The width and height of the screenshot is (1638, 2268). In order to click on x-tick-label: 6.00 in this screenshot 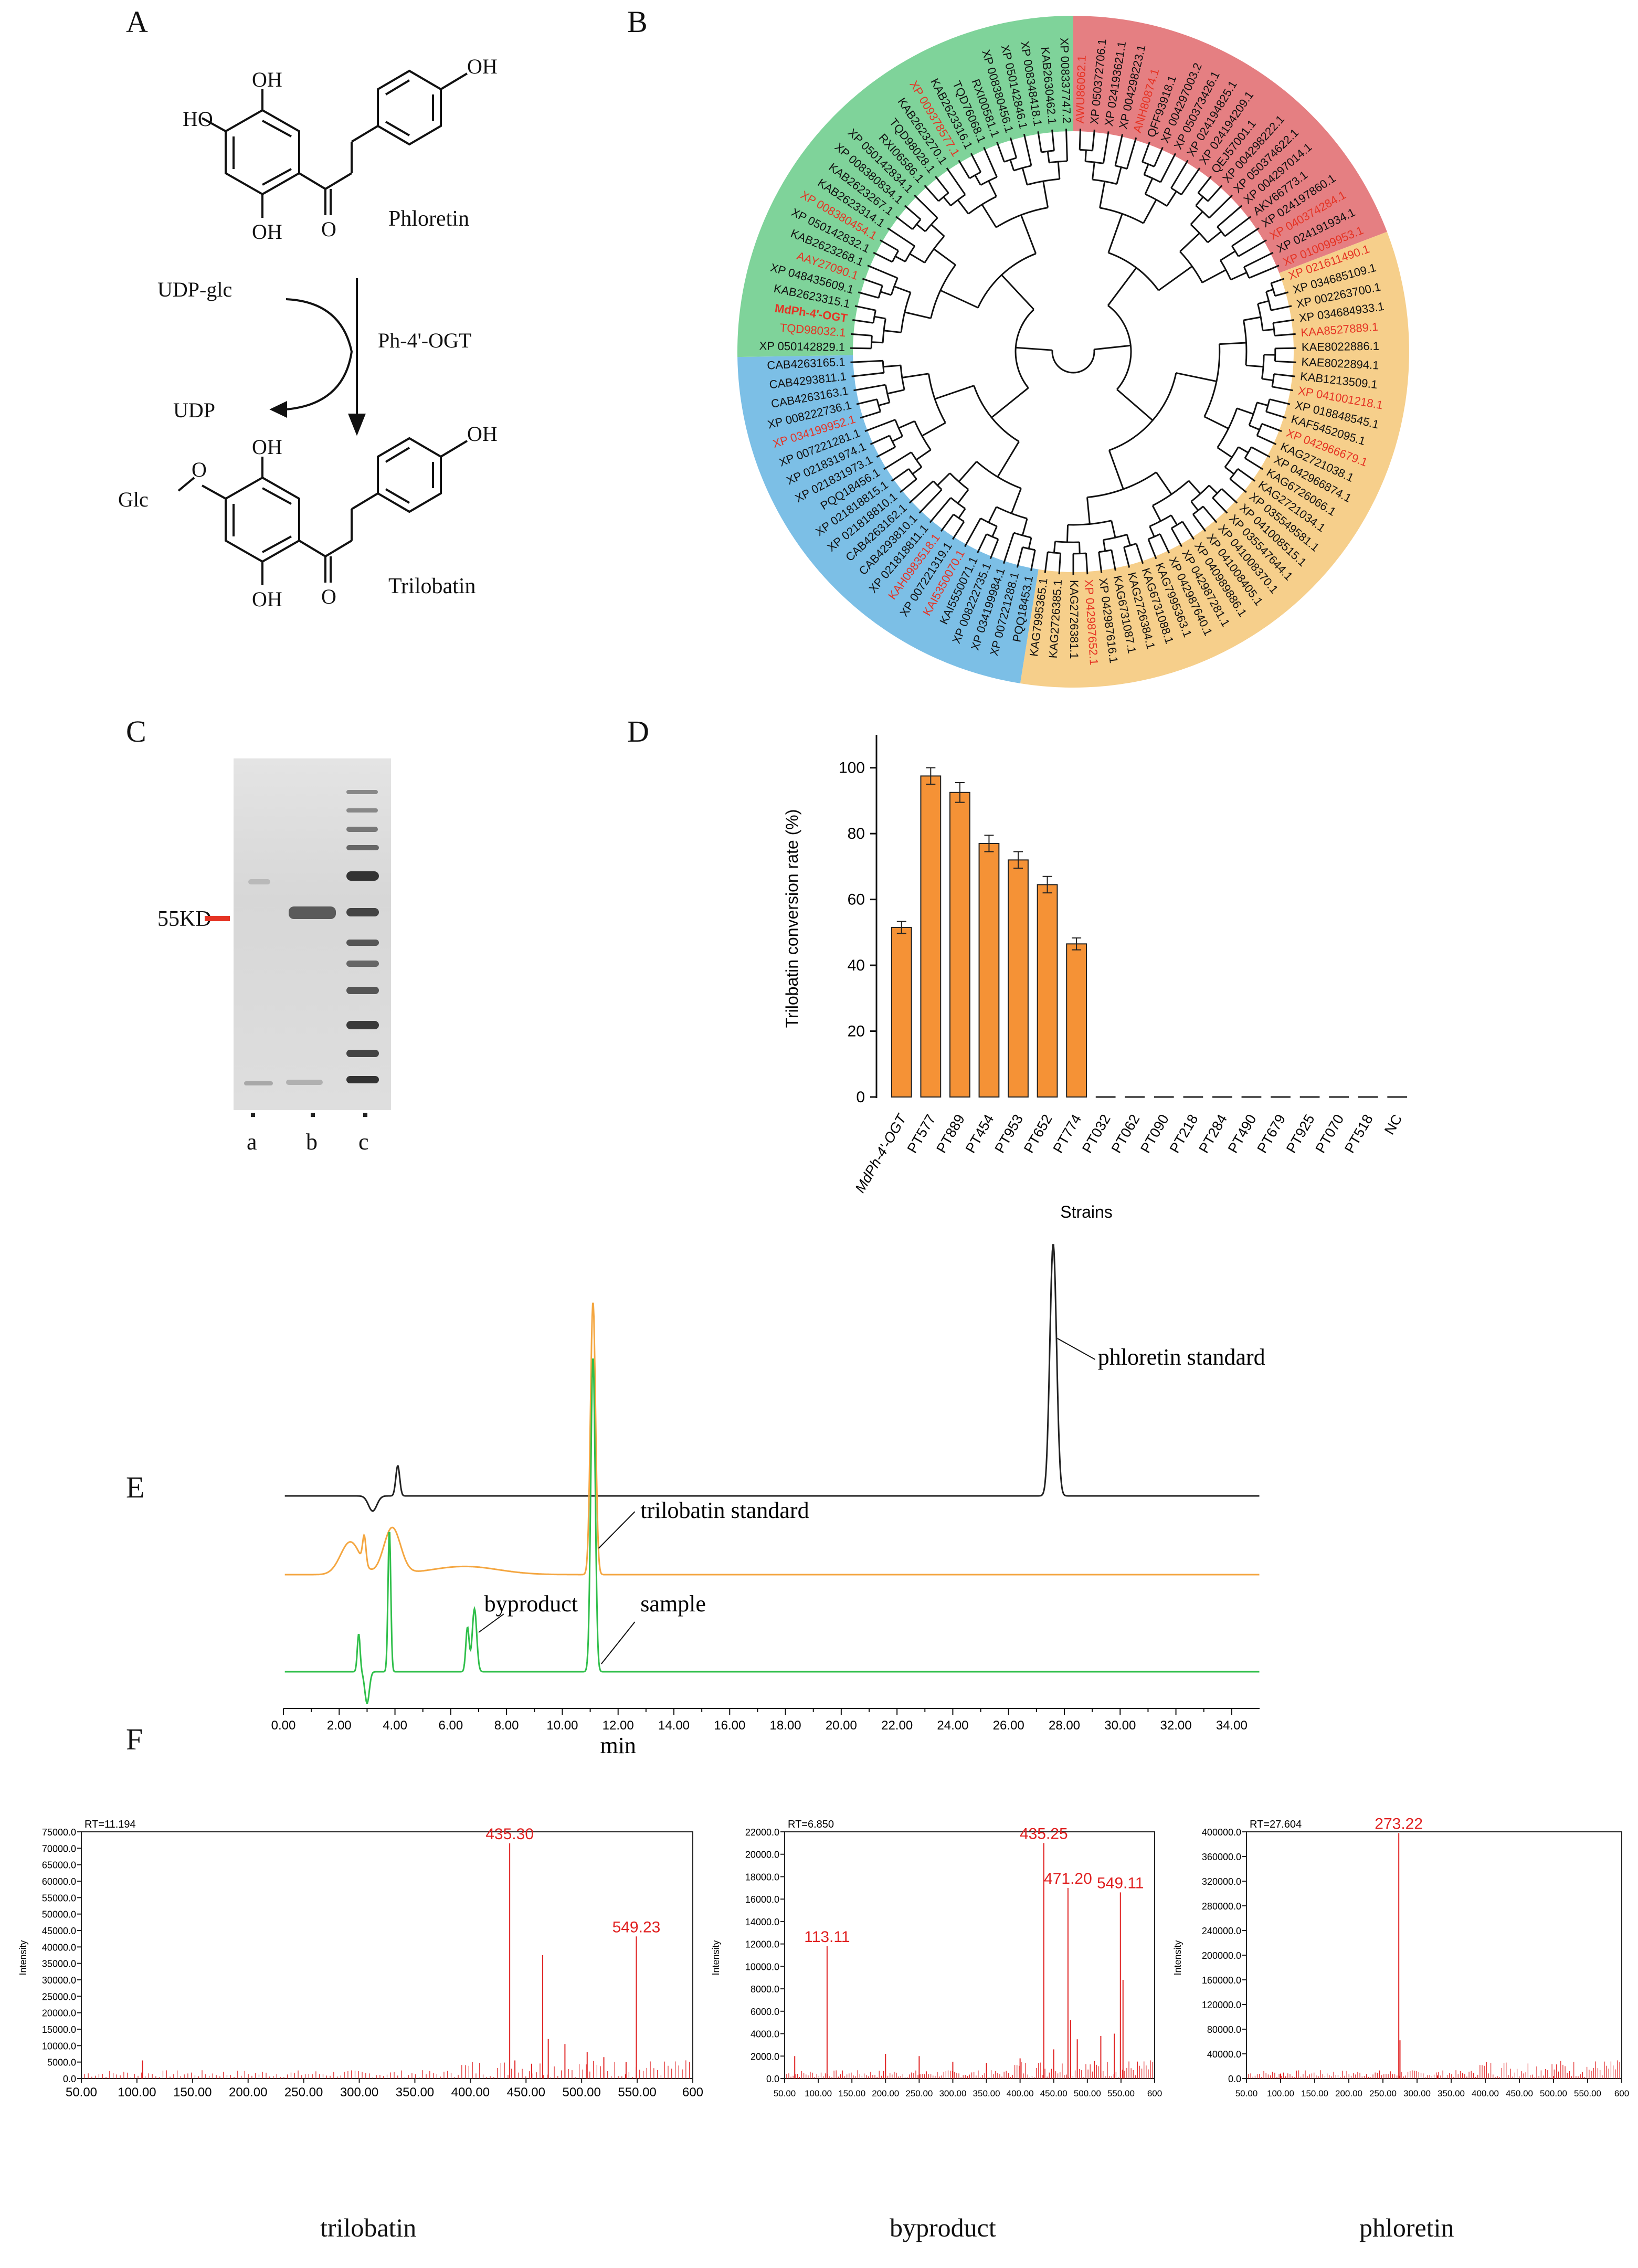, I will do `click(450, 1725)`.